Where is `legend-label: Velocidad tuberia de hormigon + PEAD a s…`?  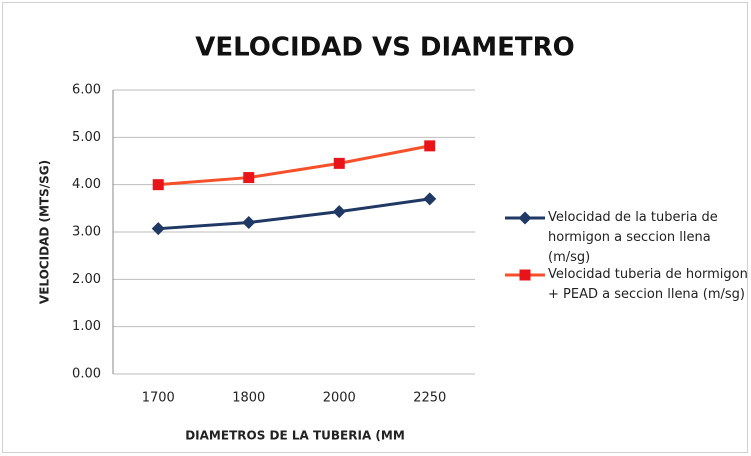
legend-label: Velocidad tuberia de hormigon + PEAD a s… is located at coordinates (648, 284).